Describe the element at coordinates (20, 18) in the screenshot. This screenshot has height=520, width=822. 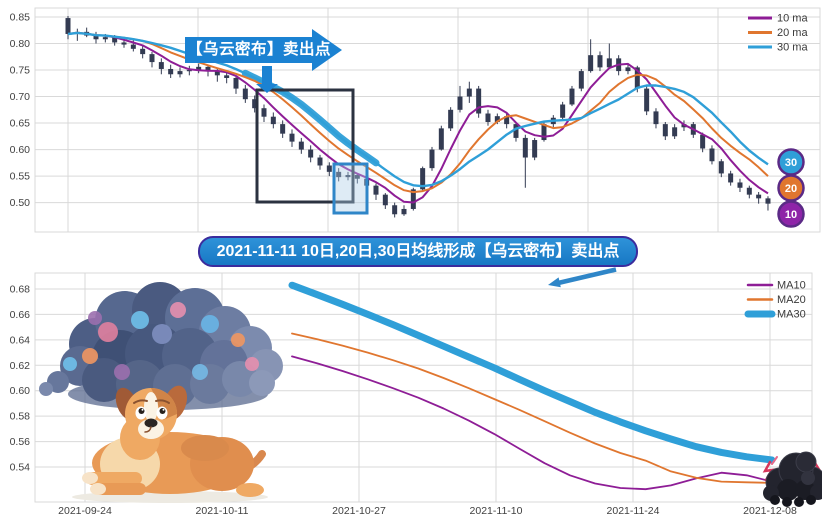
I see `svg-text: 0.85` at that location.